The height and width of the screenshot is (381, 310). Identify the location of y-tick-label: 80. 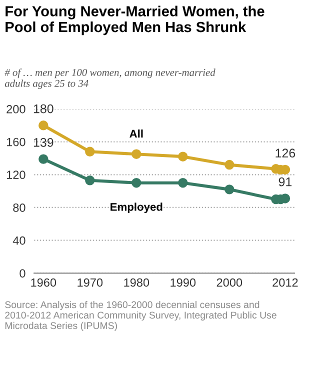
(19, 208).